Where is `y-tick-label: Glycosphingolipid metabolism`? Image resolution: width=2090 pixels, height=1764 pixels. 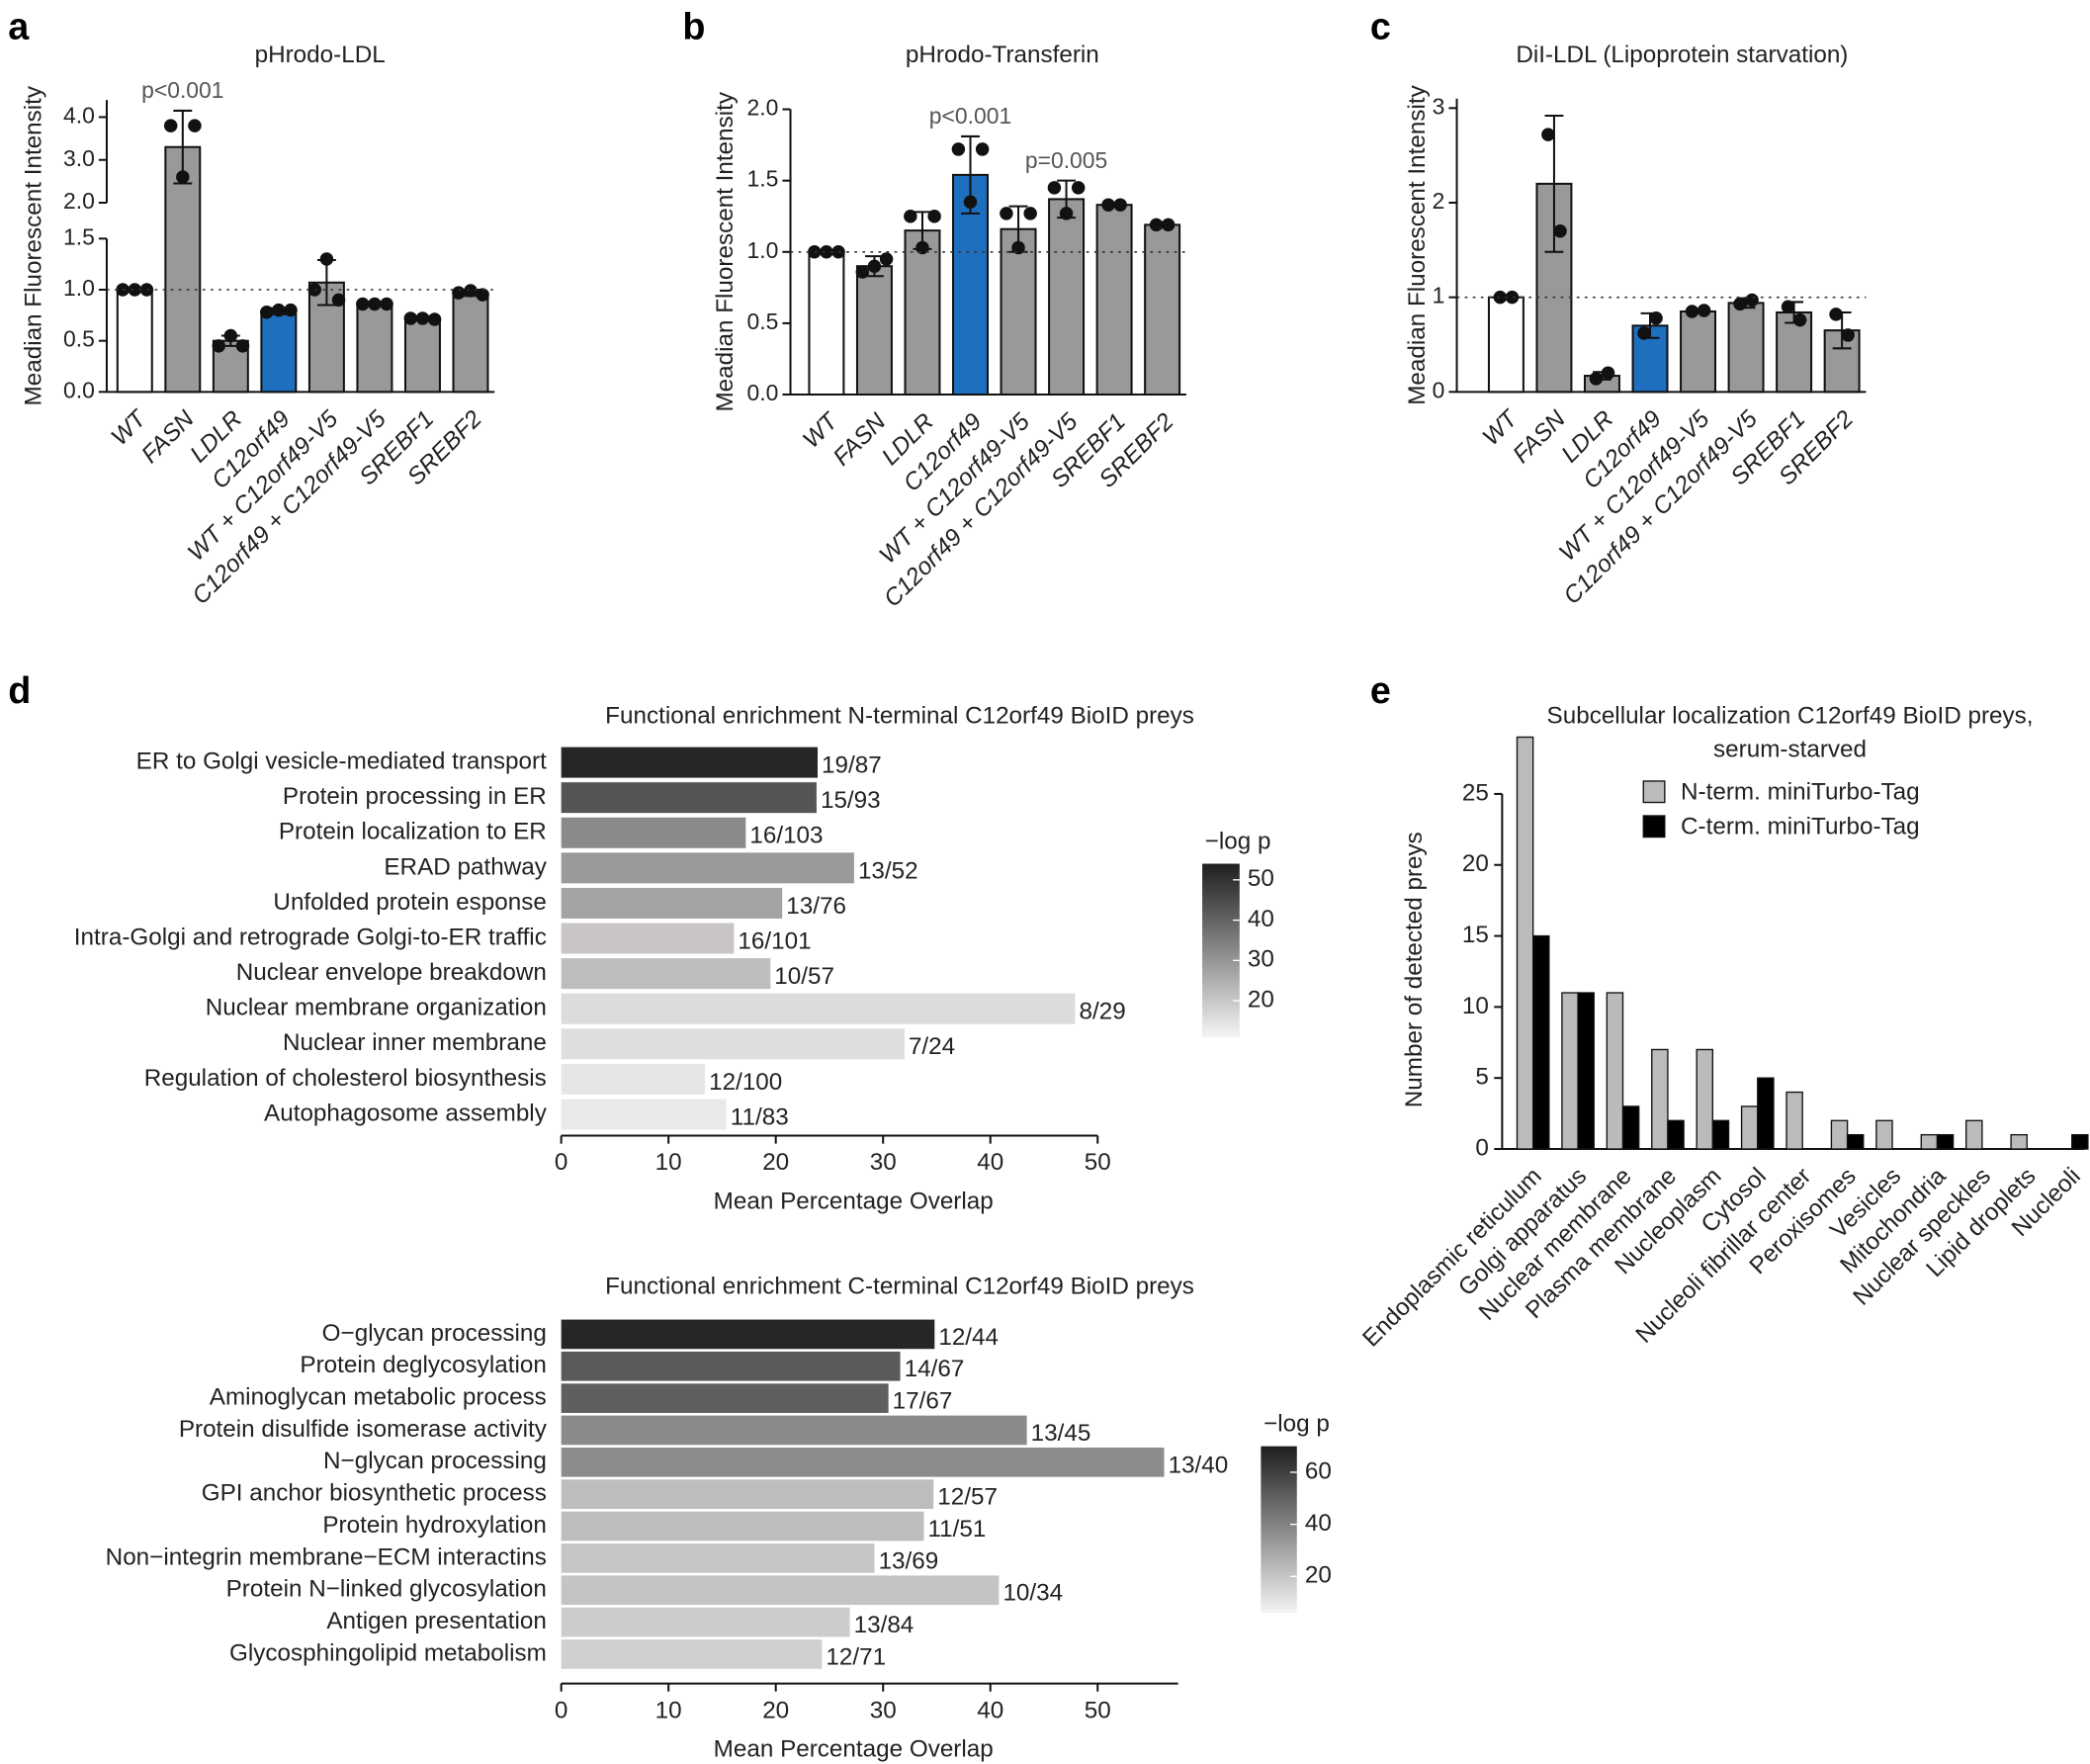
y-tick-label: Glycosphingolipid metabolism is located at coordinates (388, 1653).